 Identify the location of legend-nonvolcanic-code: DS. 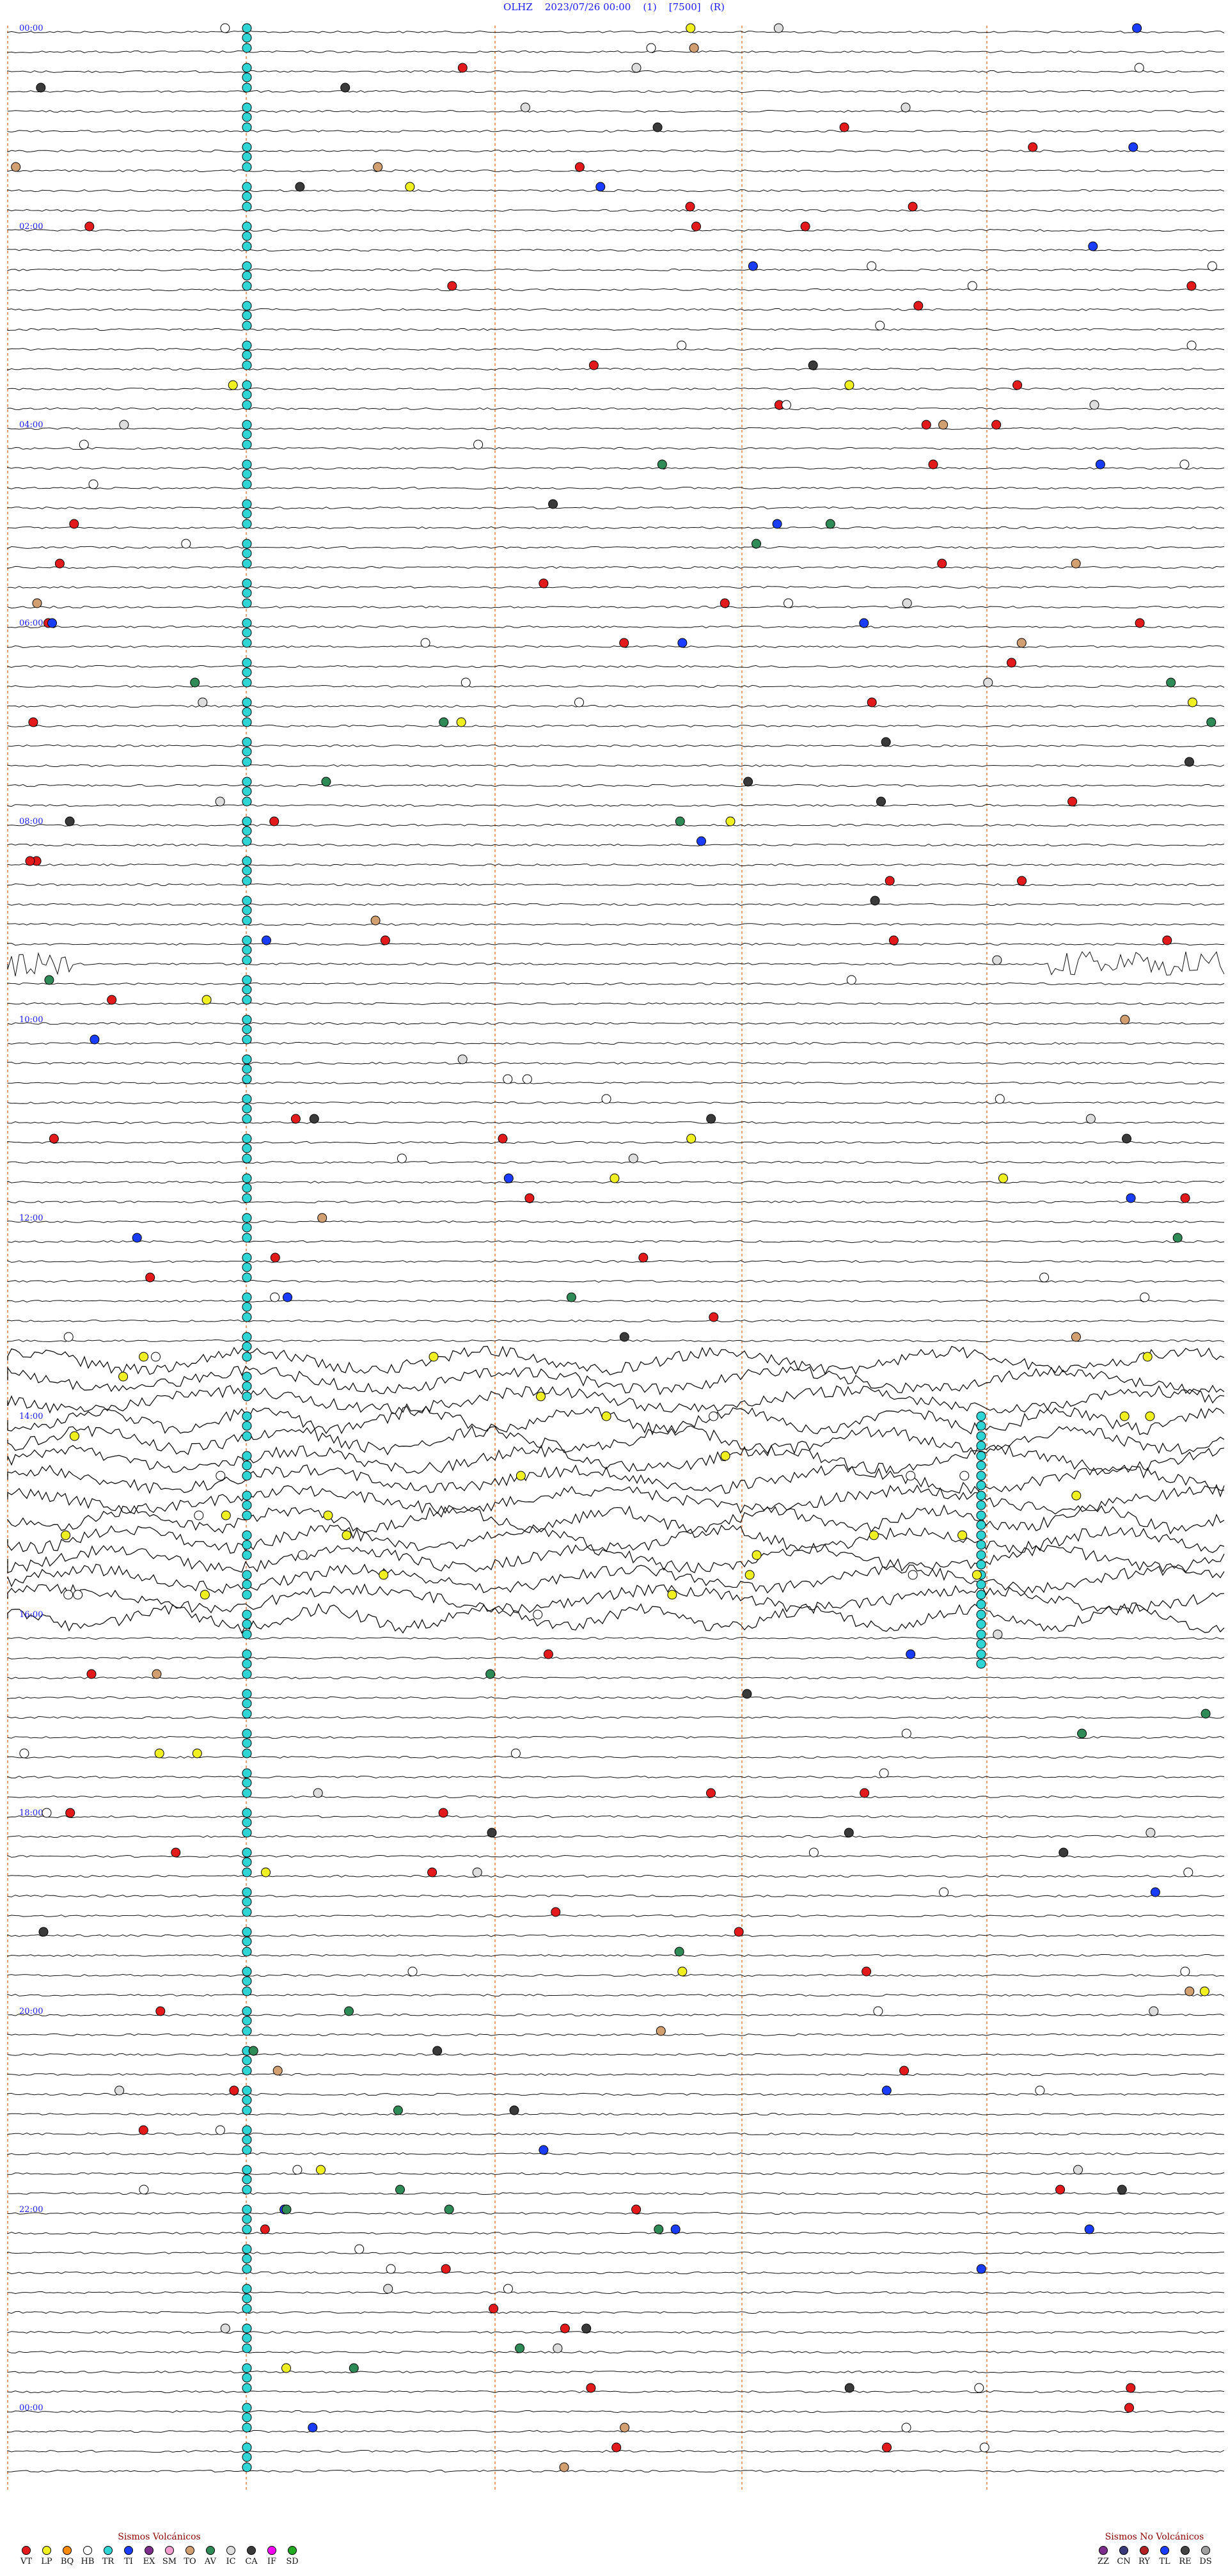
(1205, 2561).